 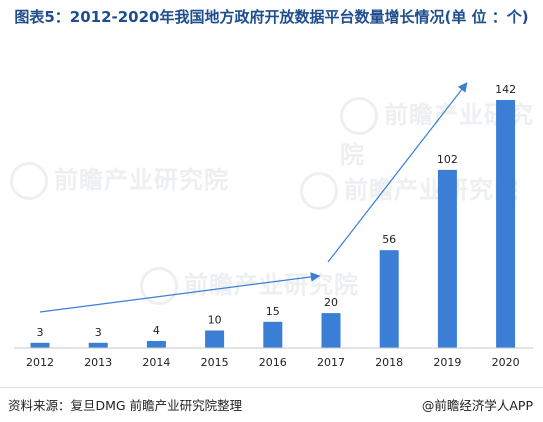 I want to click on data-label-2016: 15, so click(x=273, y=311).